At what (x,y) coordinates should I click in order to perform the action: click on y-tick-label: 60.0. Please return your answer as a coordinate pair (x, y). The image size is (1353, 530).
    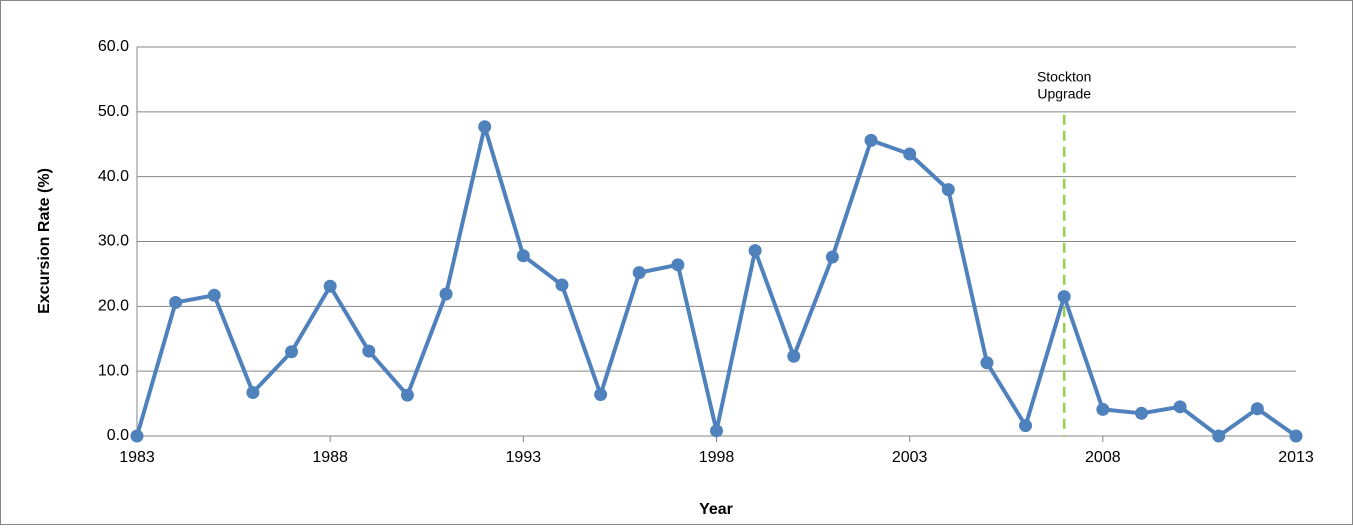
    Looking at the image, I should click on (113, 46).